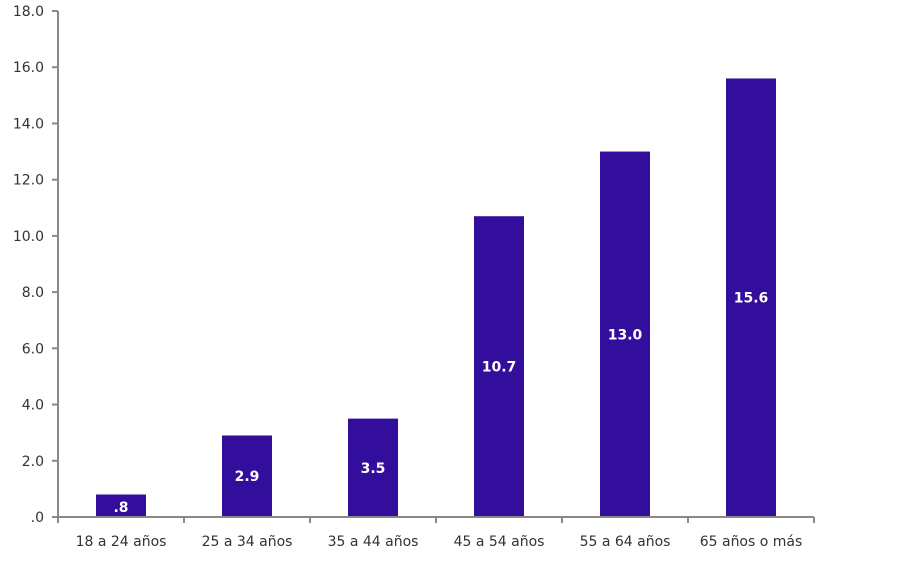 The image size is (923, 571). I want to click on data-label: 10.7, so click(499, 368).